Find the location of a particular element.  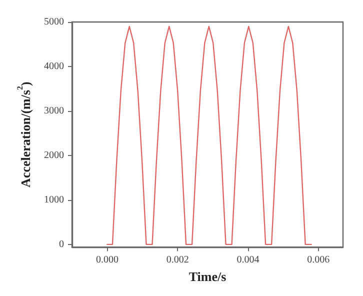

x-tick-label: 0.002 is located at coordinates (177, 260).